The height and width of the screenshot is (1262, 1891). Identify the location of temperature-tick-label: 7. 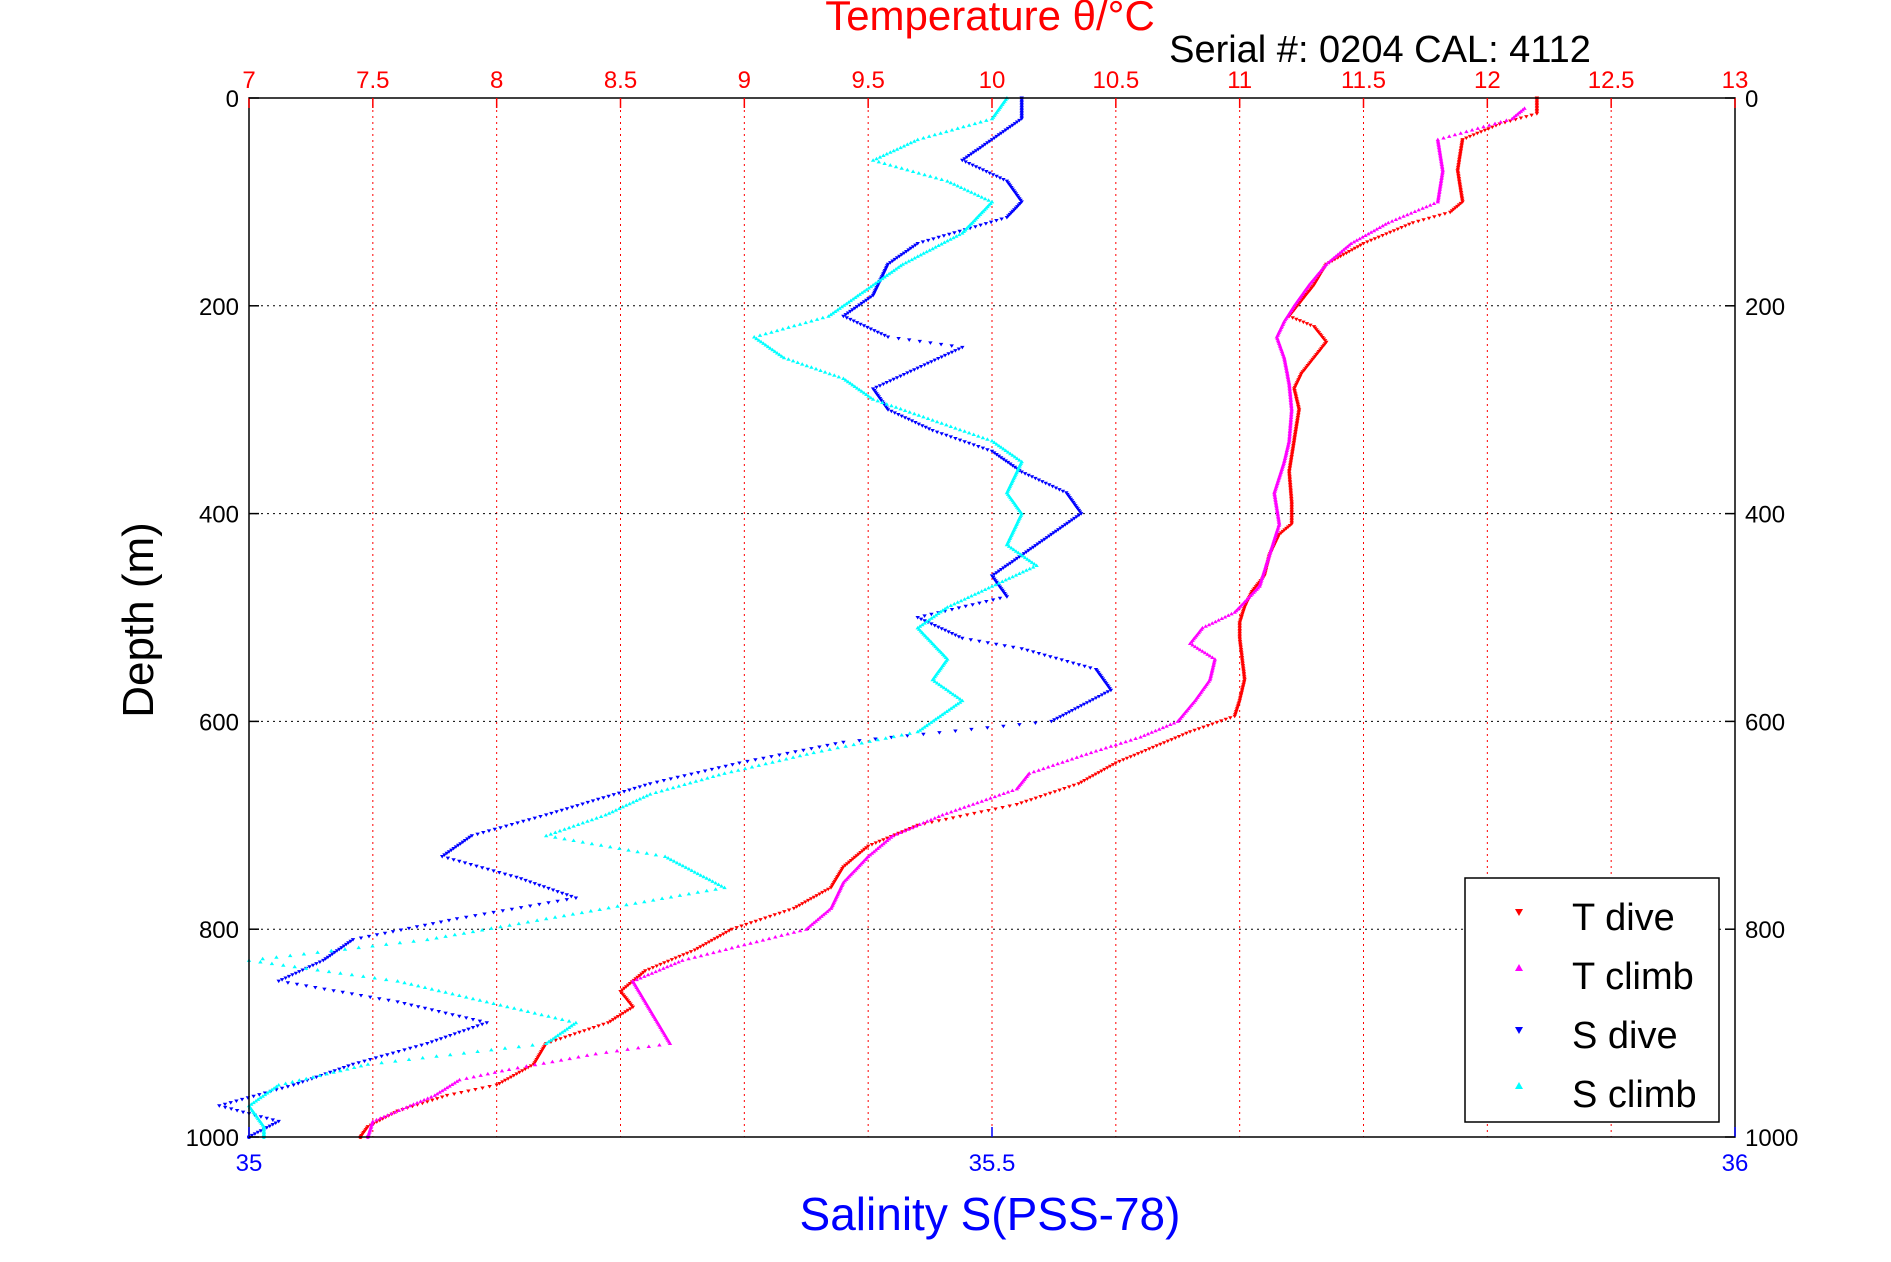
(248, 80).